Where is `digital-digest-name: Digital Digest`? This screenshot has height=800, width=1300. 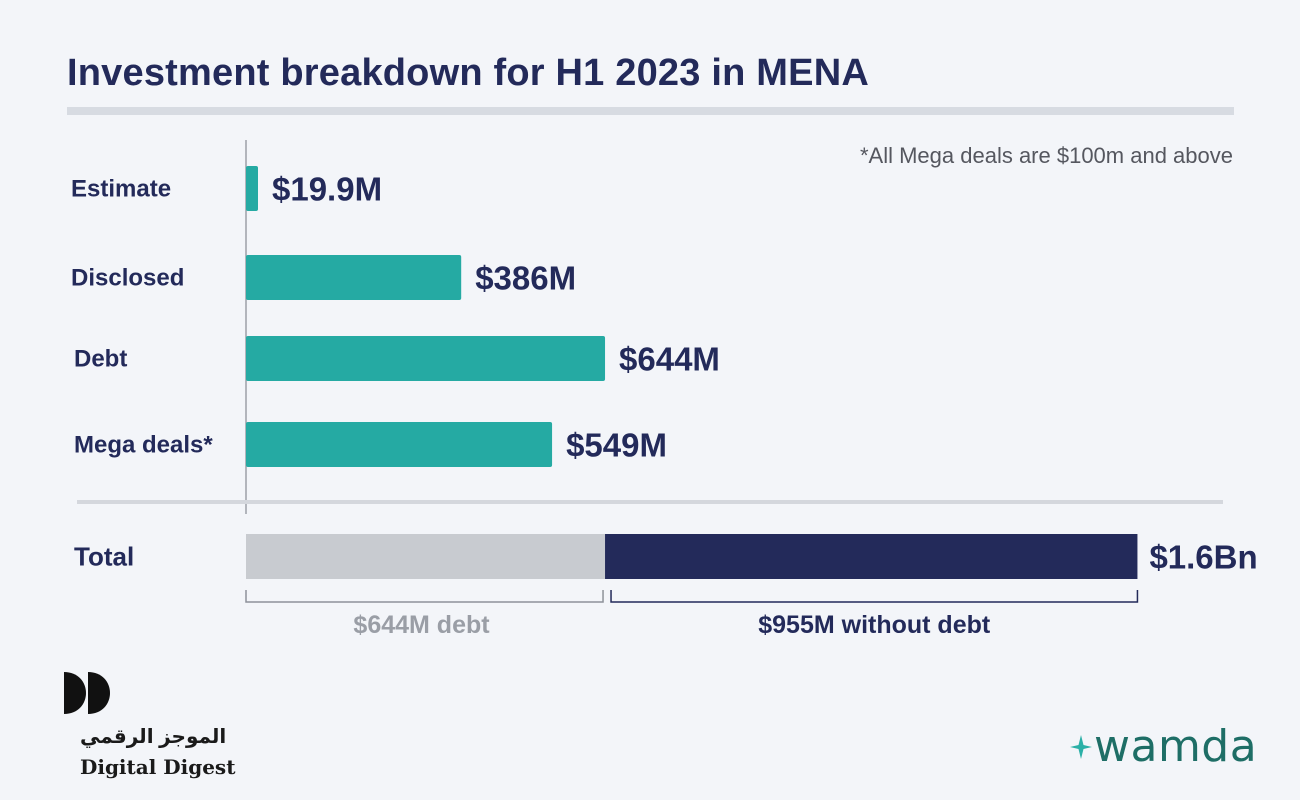
digital-digest-name: Digital Digest is located at coordinates (158, 767).